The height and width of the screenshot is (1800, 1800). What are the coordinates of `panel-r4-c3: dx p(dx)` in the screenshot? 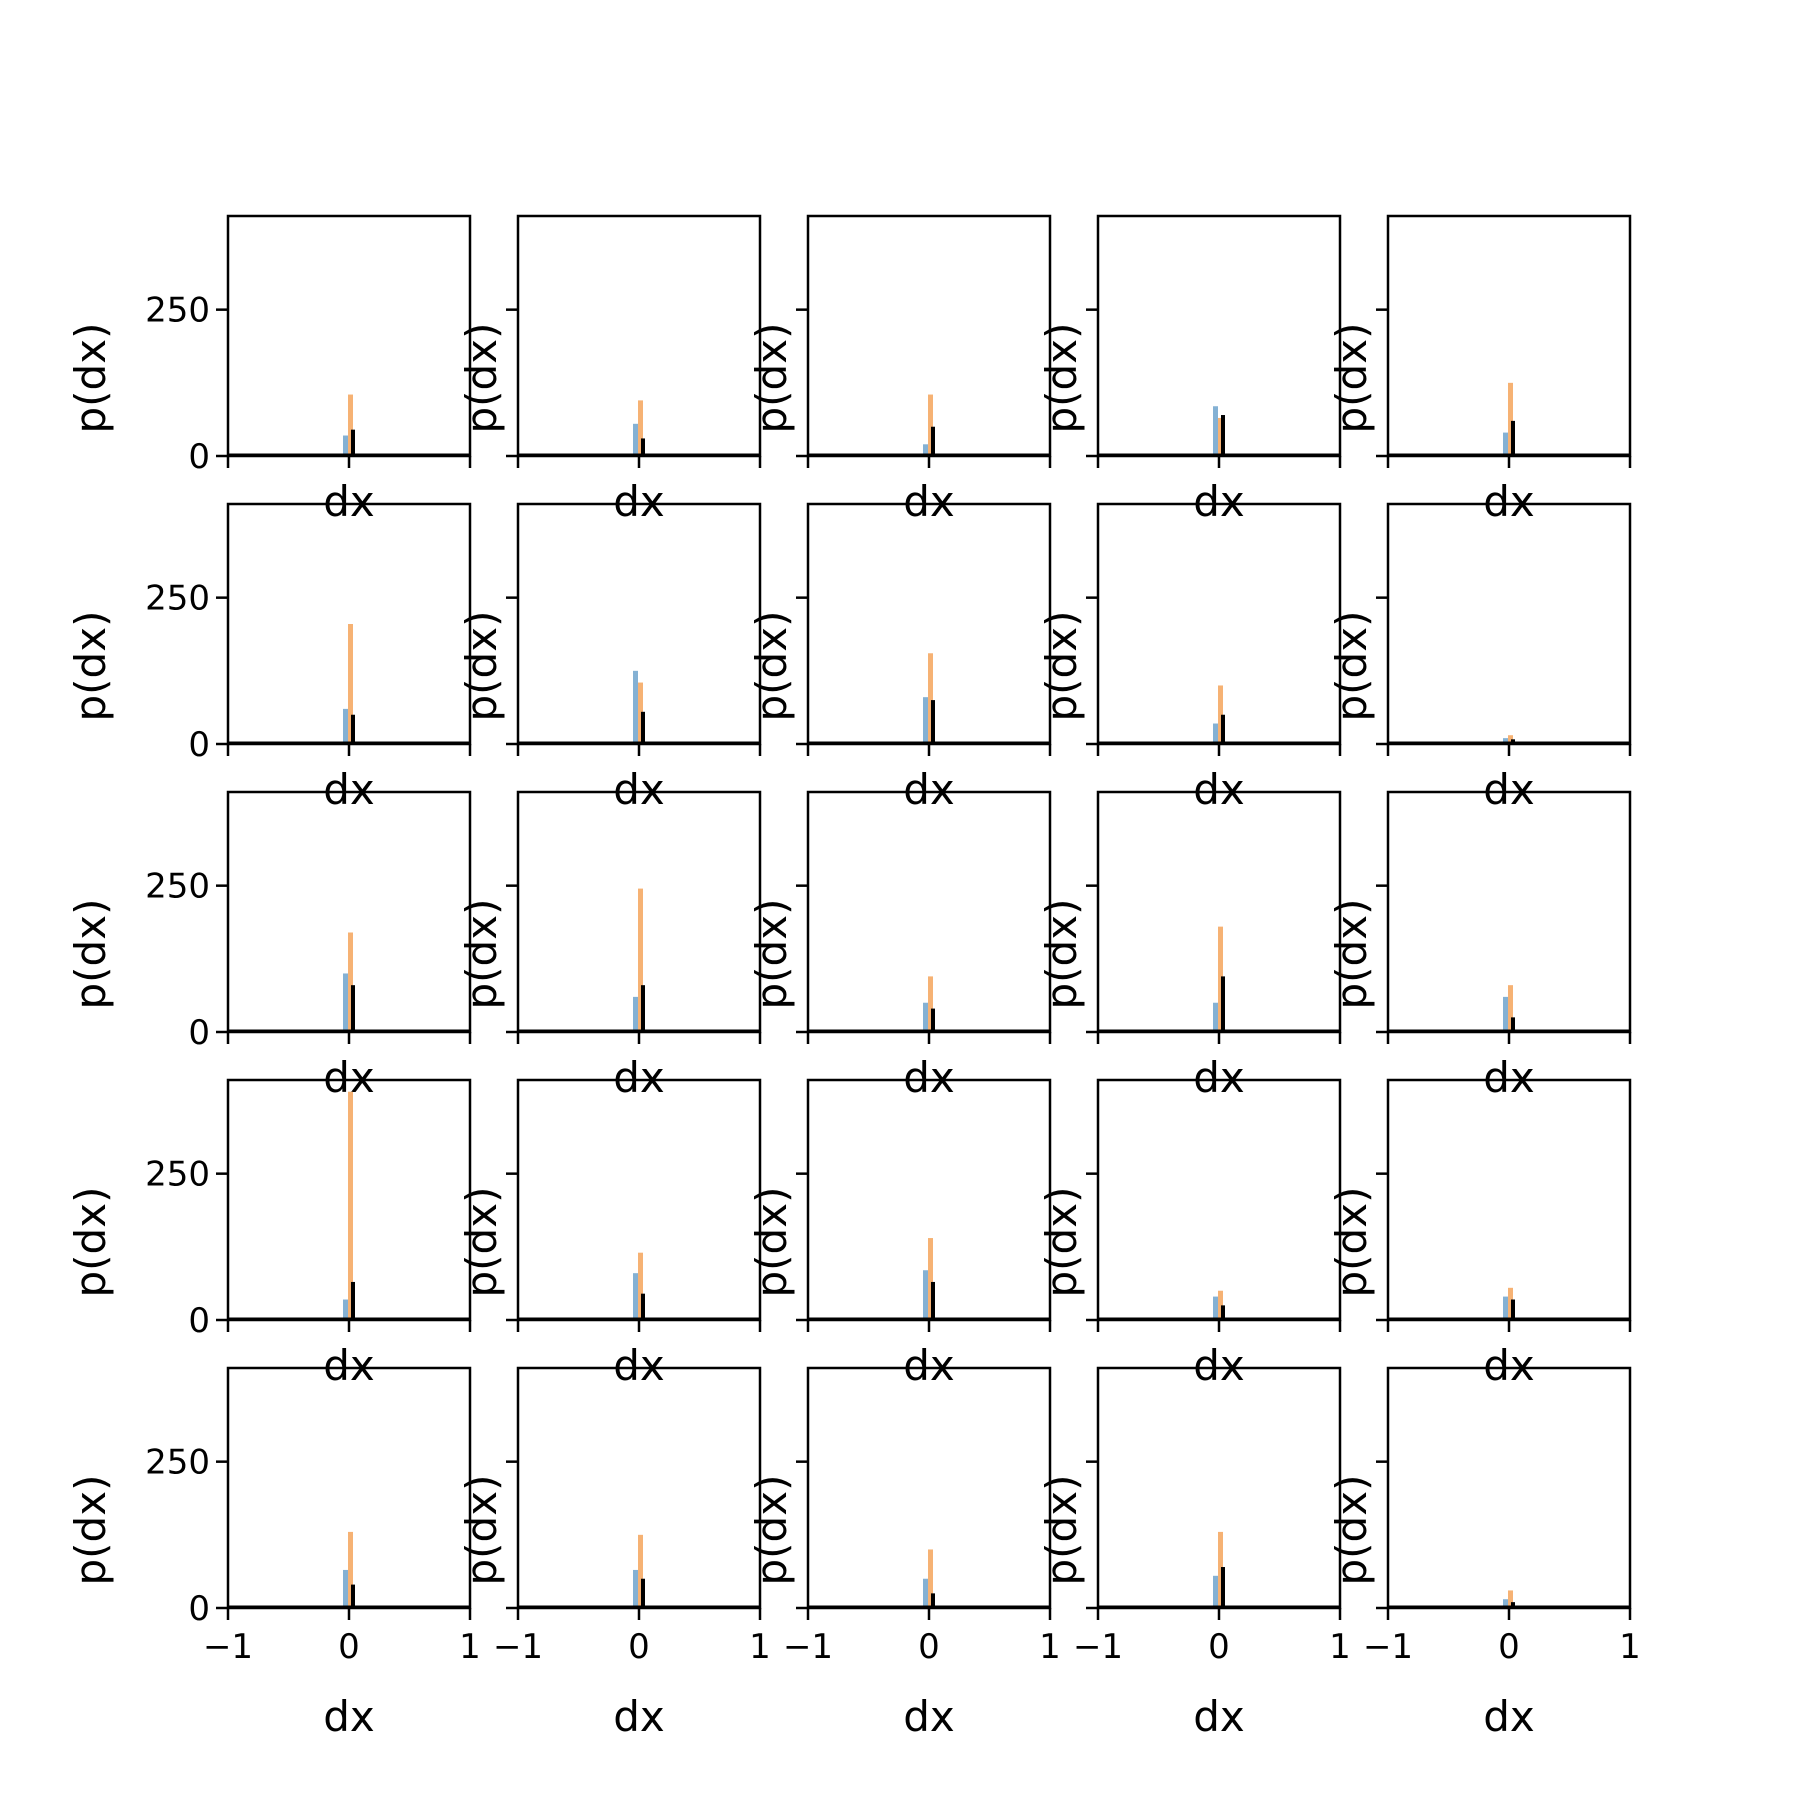 It's located at (899, 1234).